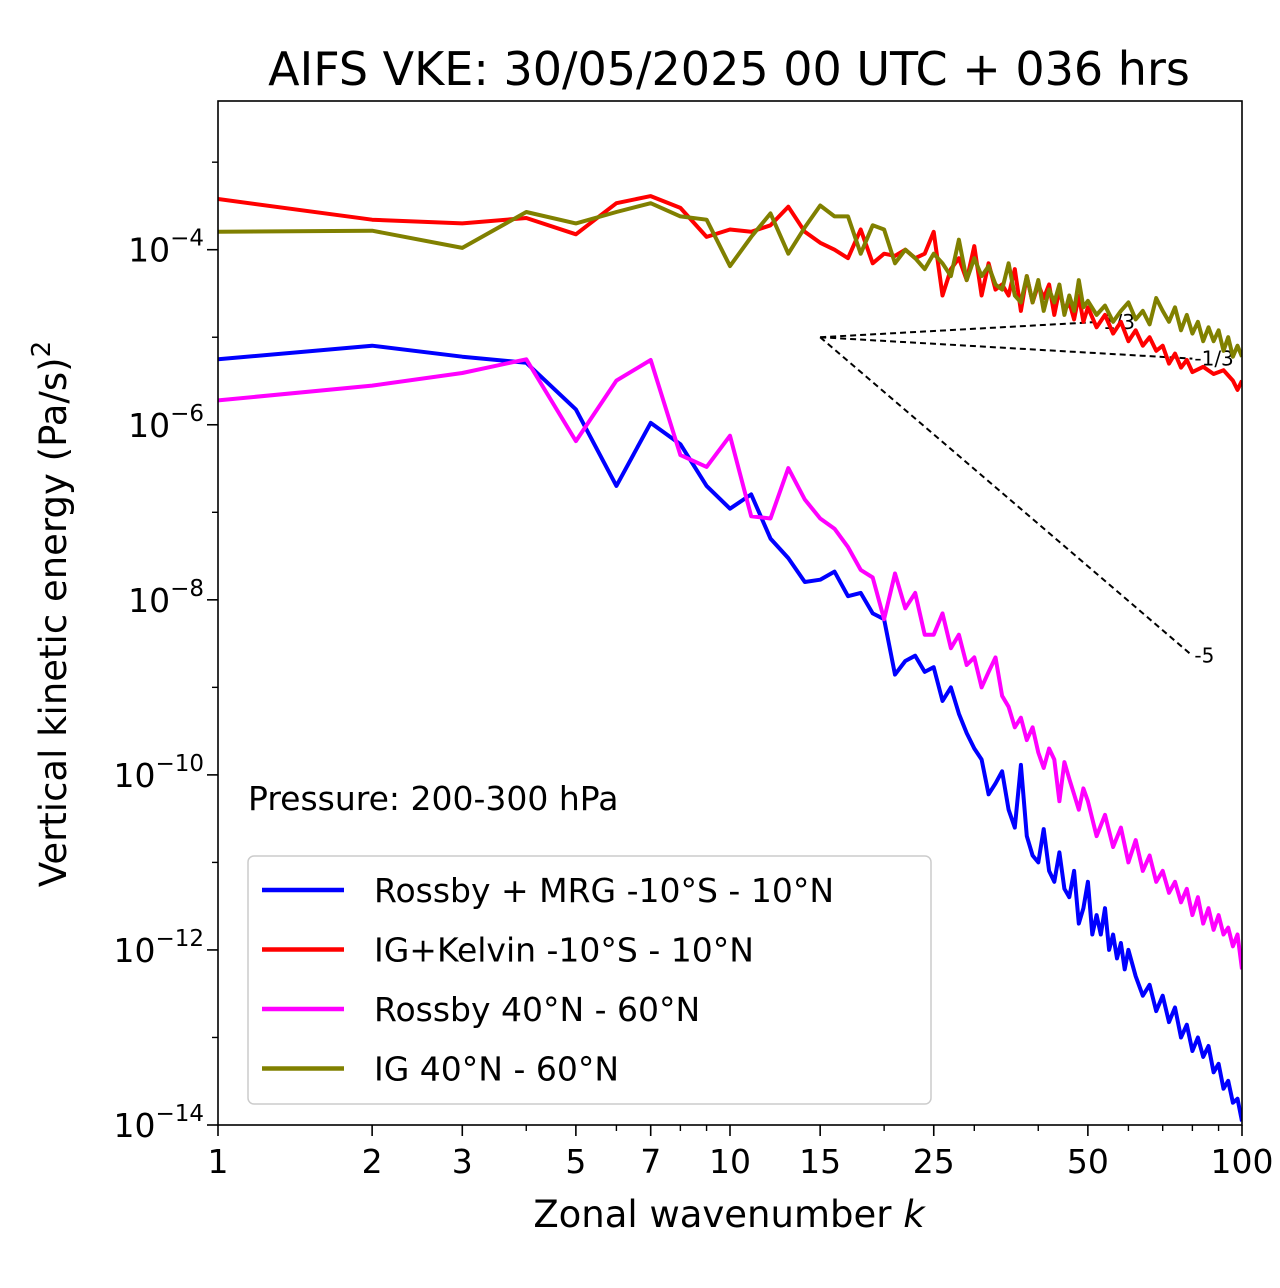 The width and height of the screenshot is (1280, 1288). Describe the element at coordinates (166, 598) in the screenshot. I see `y-tick-label: 10⁻⁸` at that location.